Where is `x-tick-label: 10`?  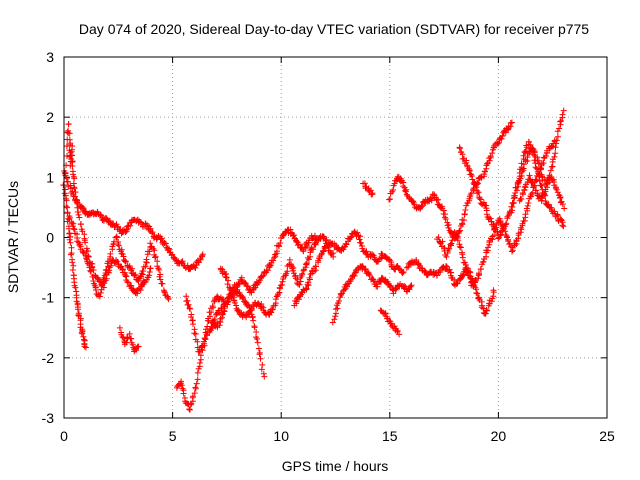
x-tick-label: 10 is located at coordinates (281, 436).